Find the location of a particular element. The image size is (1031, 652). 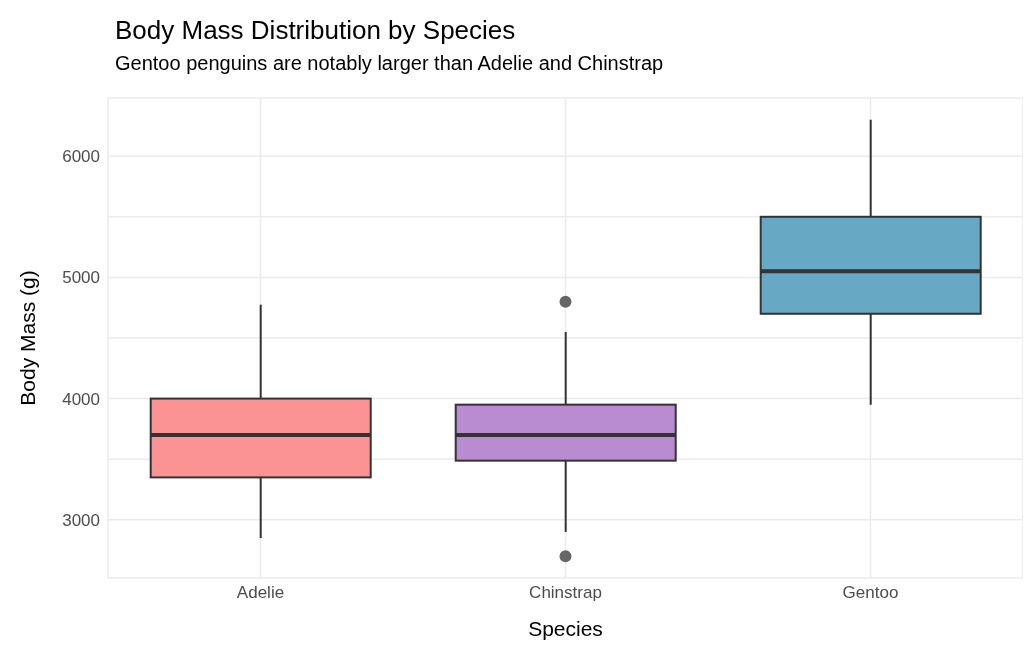

x-axis-title: Species is located at coordinates (565, 628).